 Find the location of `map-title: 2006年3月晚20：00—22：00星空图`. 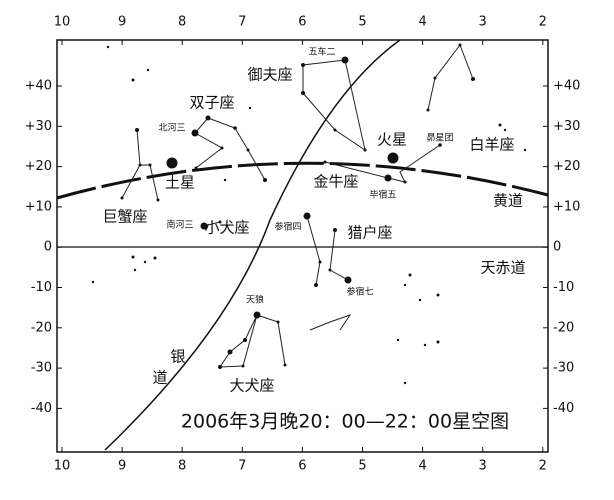

map-title: 2006年3月晚20：00—22：00星空图 is located at coordinates (345, 422).